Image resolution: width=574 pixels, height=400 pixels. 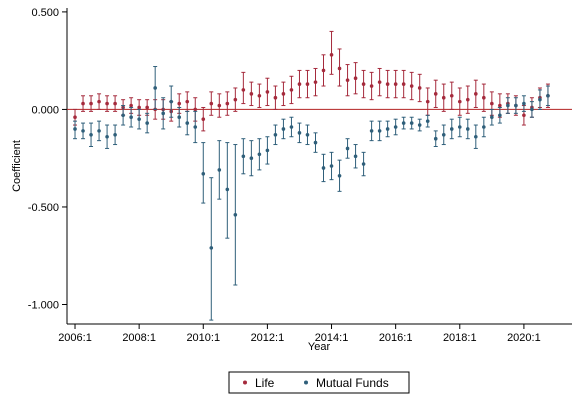 What do you see at coordinates (265, 383) in the screenshot?
I see `legend-label-life: Life` at bounding box center [265, 383].